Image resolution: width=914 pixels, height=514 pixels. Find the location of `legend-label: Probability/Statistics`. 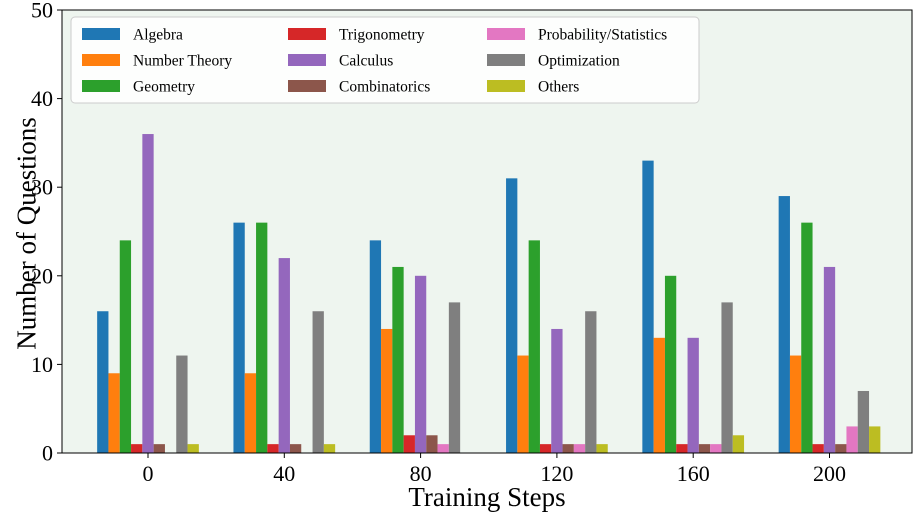

legend-label: Probability/Statistics is located at coordinates (602, 35).